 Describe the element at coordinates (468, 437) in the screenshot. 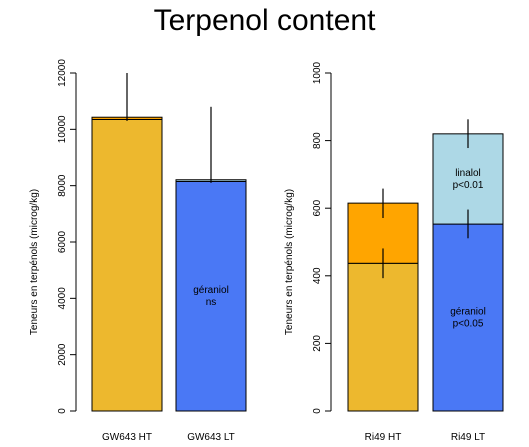

I see `category-label: Ri49 LT` at that location.